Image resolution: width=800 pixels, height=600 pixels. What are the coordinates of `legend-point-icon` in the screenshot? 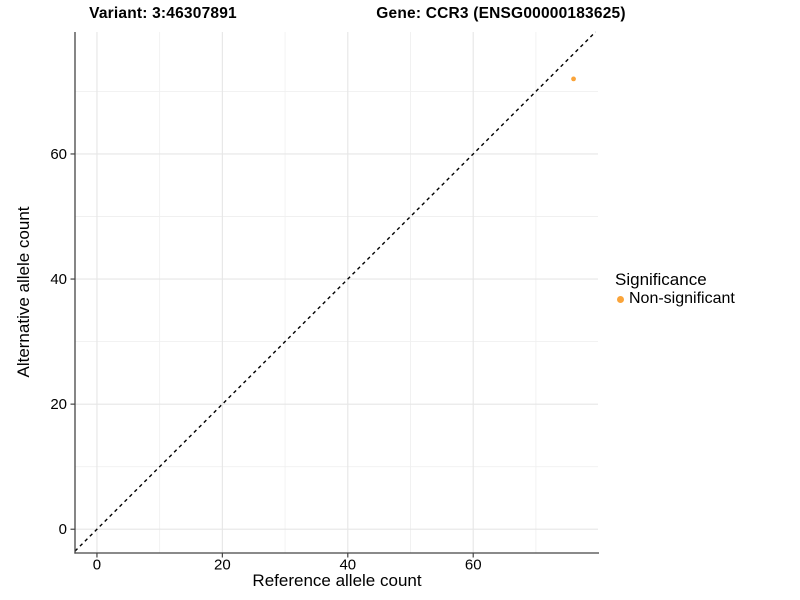 It's located at (620, 299).